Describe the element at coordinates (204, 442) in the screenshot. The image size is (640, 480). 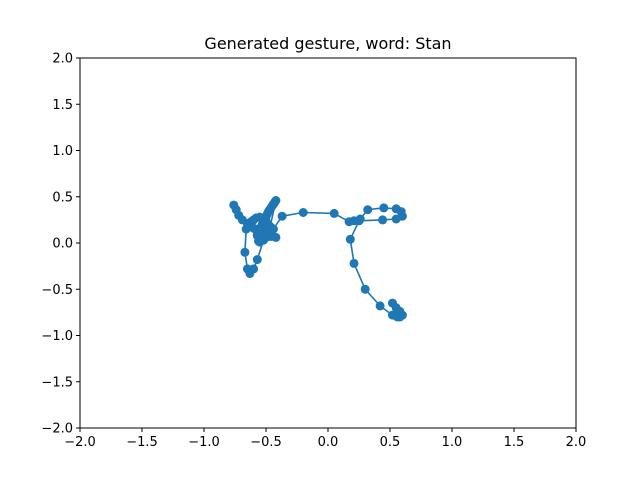
I see `x-tick-label: −1.0` at that location.